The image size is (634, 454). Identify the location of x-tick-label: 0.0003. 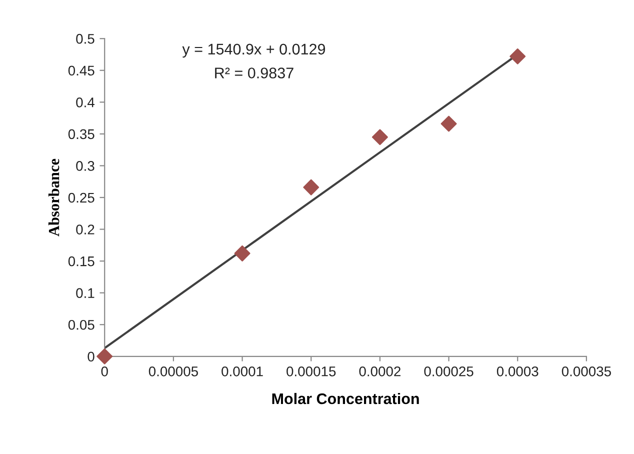
(517, 371).